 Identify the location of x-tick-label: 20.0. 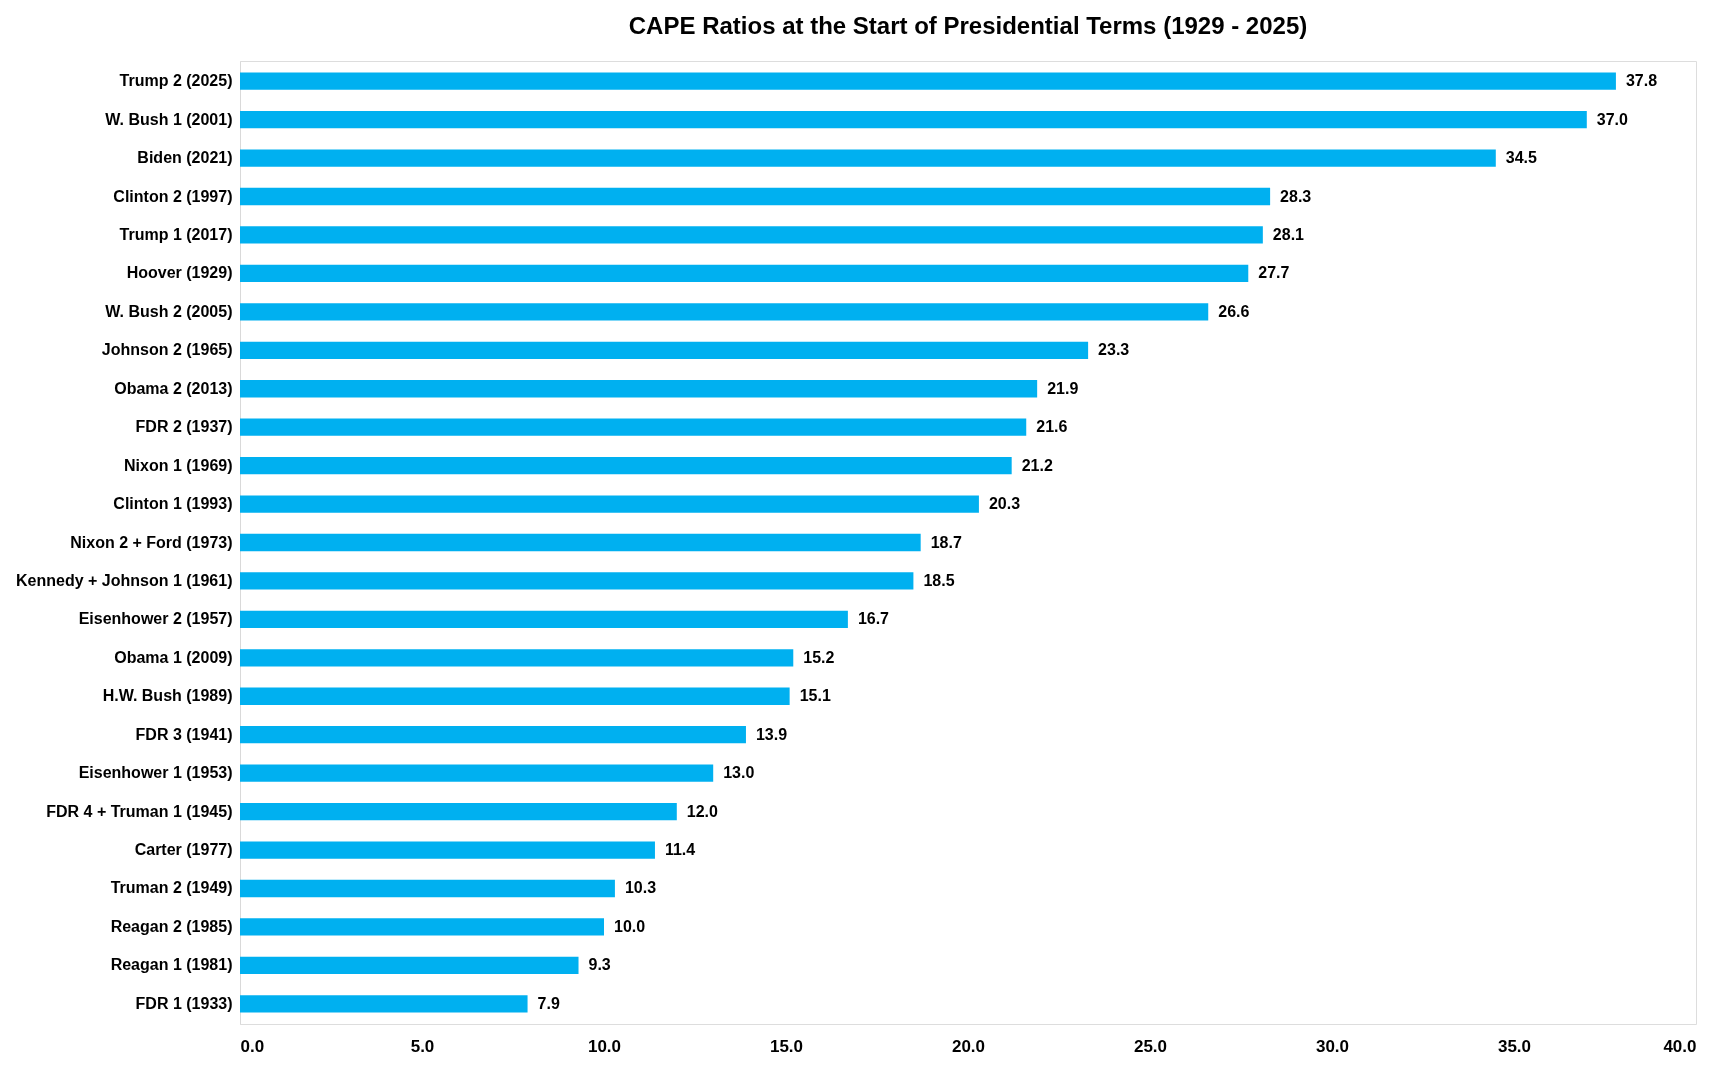
(968, 1046).